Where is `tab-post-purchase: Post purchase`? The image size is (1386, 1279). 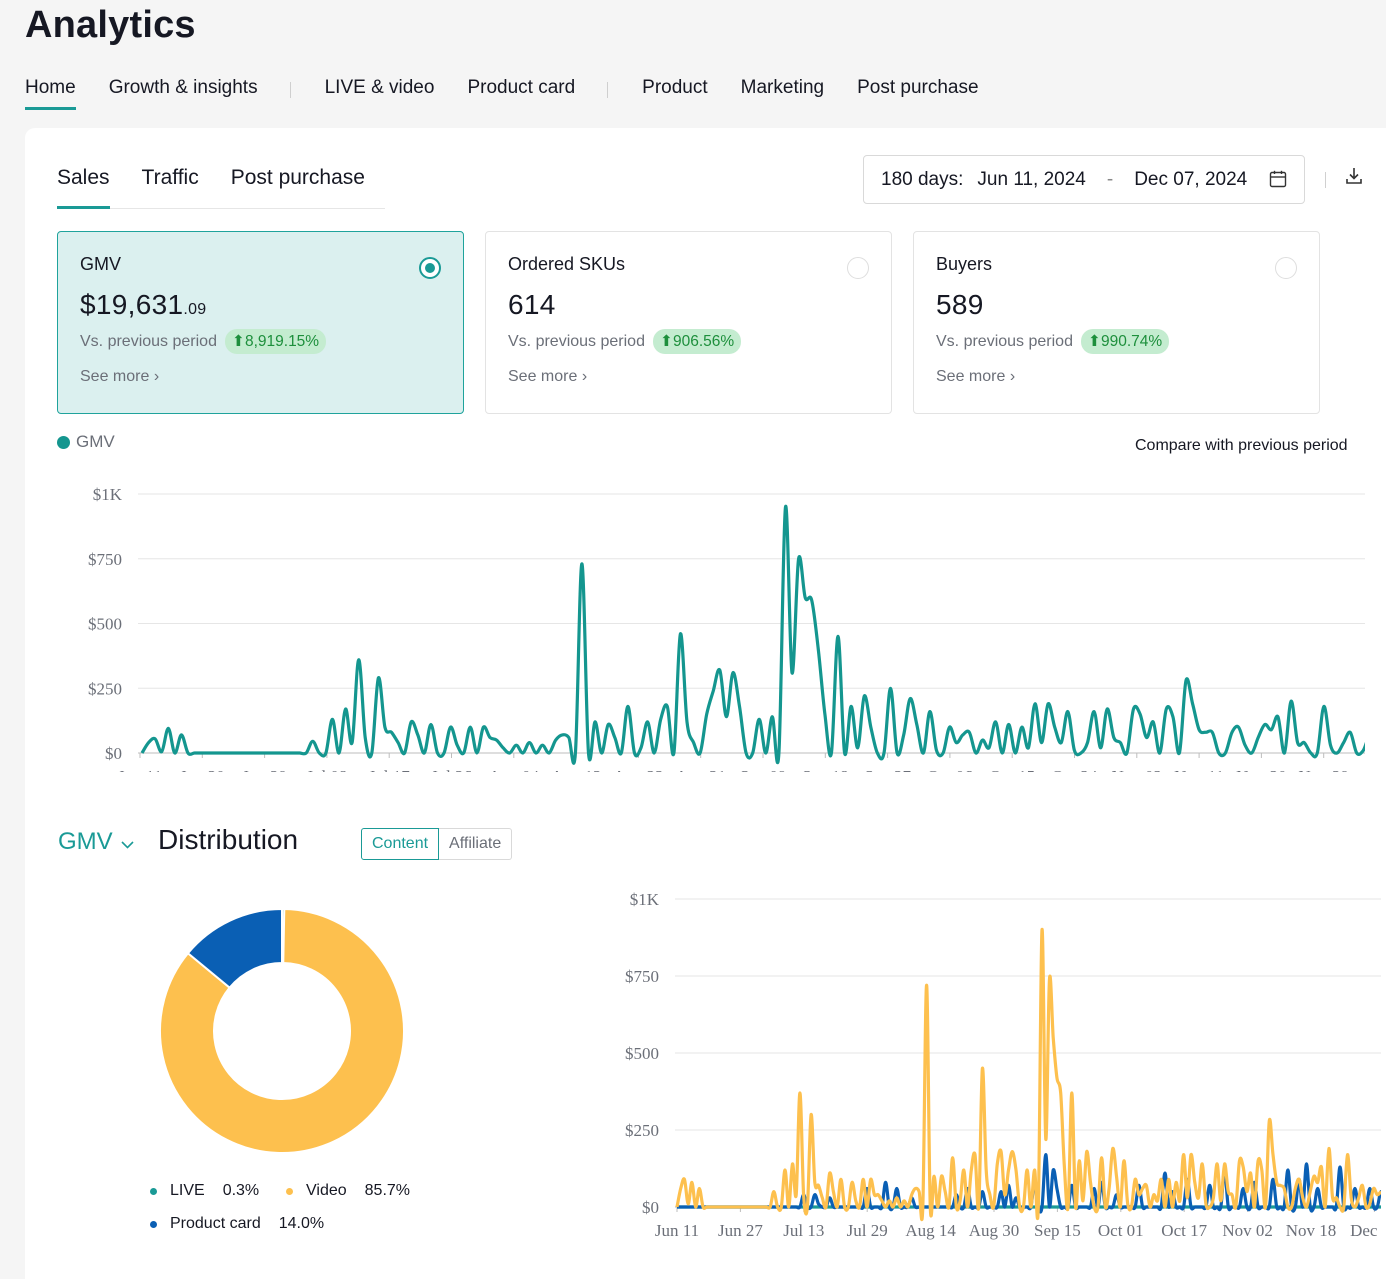 tab-post-purchase: Post purchase is located at coordinates (297, 177).